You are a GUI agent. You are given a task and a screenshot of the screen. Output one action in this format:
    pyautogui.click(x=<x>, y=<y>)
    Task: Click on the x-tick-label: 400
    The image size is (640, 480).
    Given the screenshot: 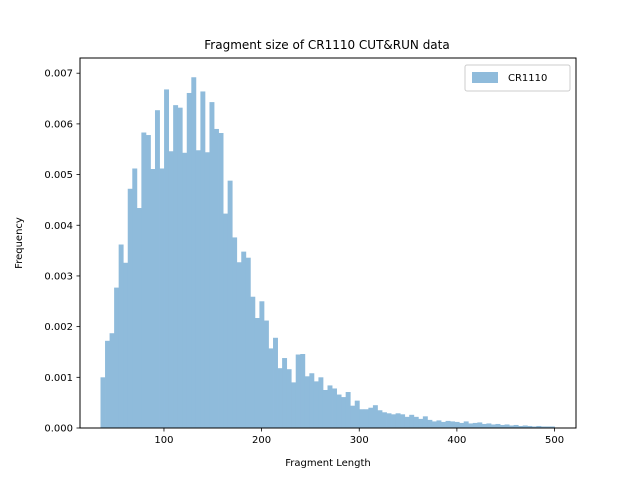 What is the action you would take?
    pyautogui.click(x=456, y=440)
    